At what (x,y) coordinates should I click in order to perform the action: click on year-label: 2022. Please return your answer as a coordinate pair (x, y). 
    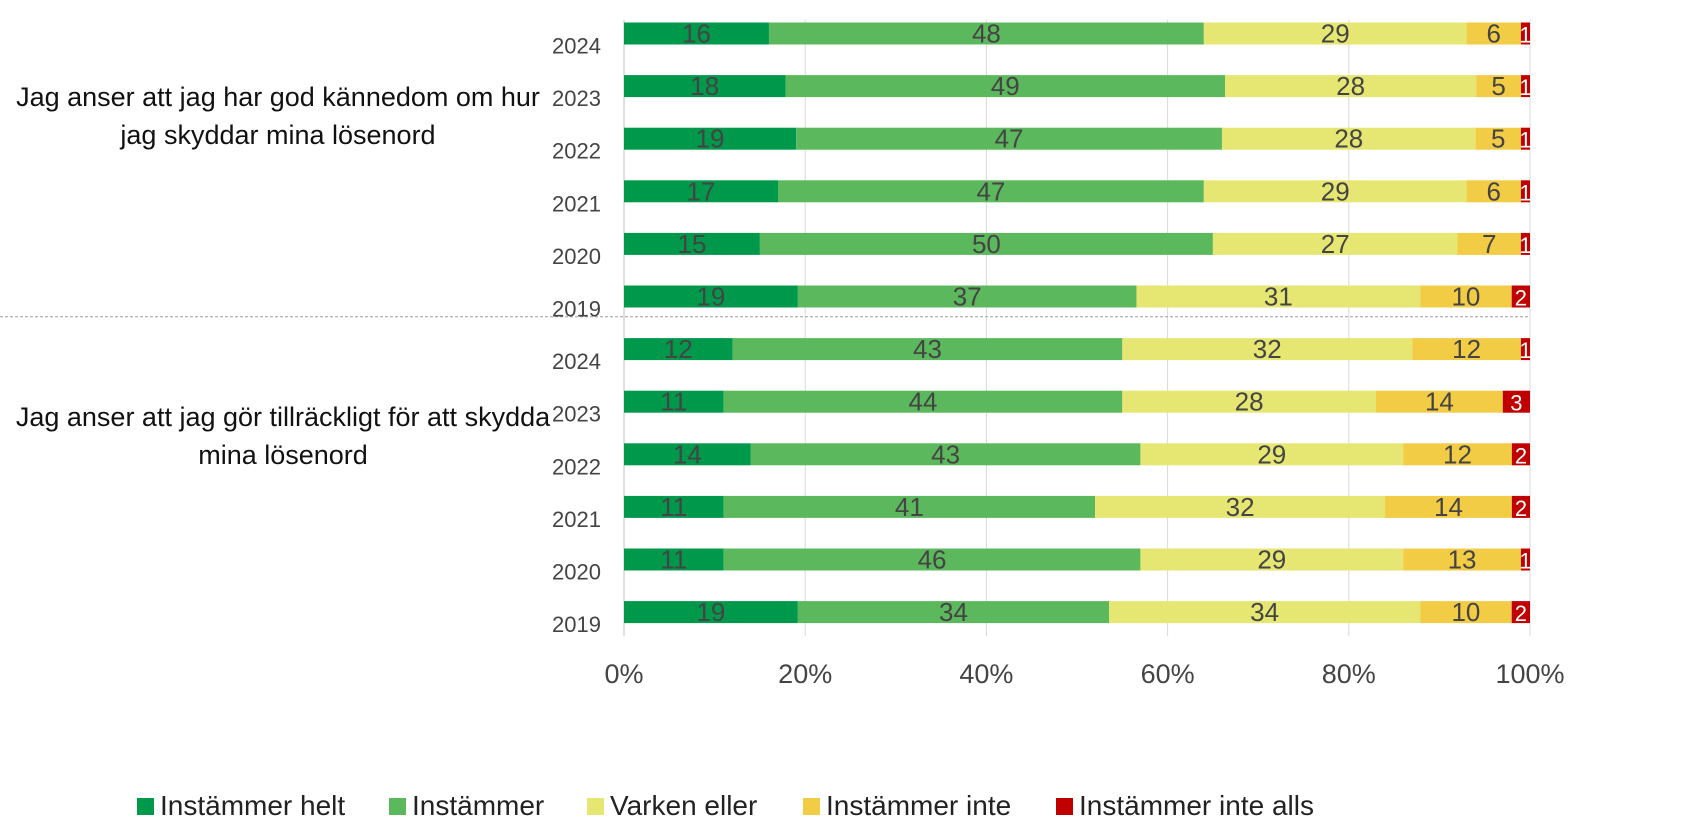
    Looking at the image, I should click on (576, 466).